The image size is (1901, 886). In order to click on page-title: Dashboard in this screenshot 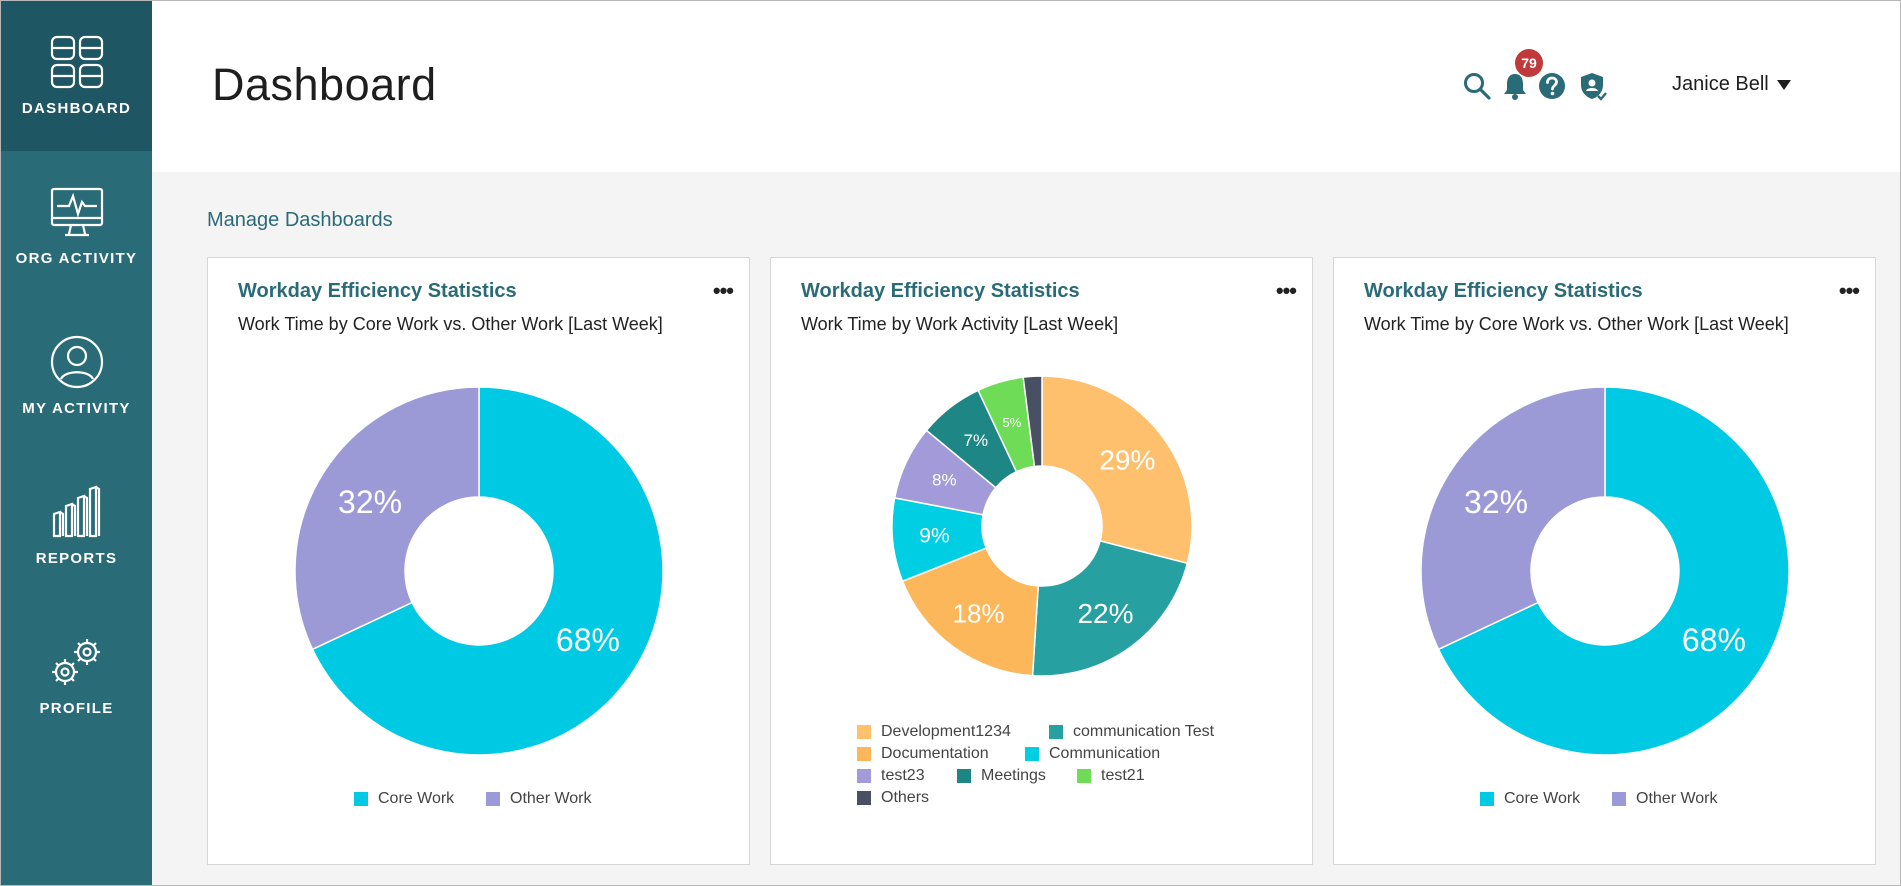, I will do `click(324, 84)`.